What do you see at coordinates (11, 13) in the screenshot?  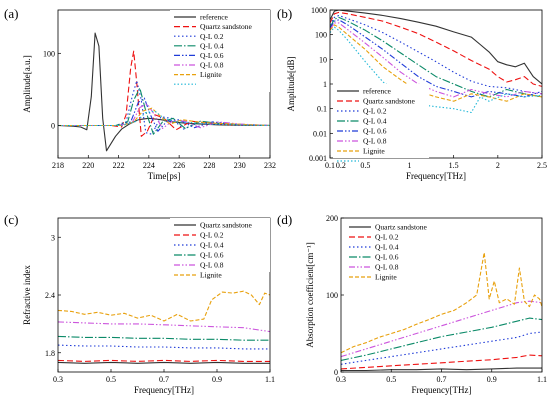 I see `panel-label: (a)` at bounding box center [11, 13].